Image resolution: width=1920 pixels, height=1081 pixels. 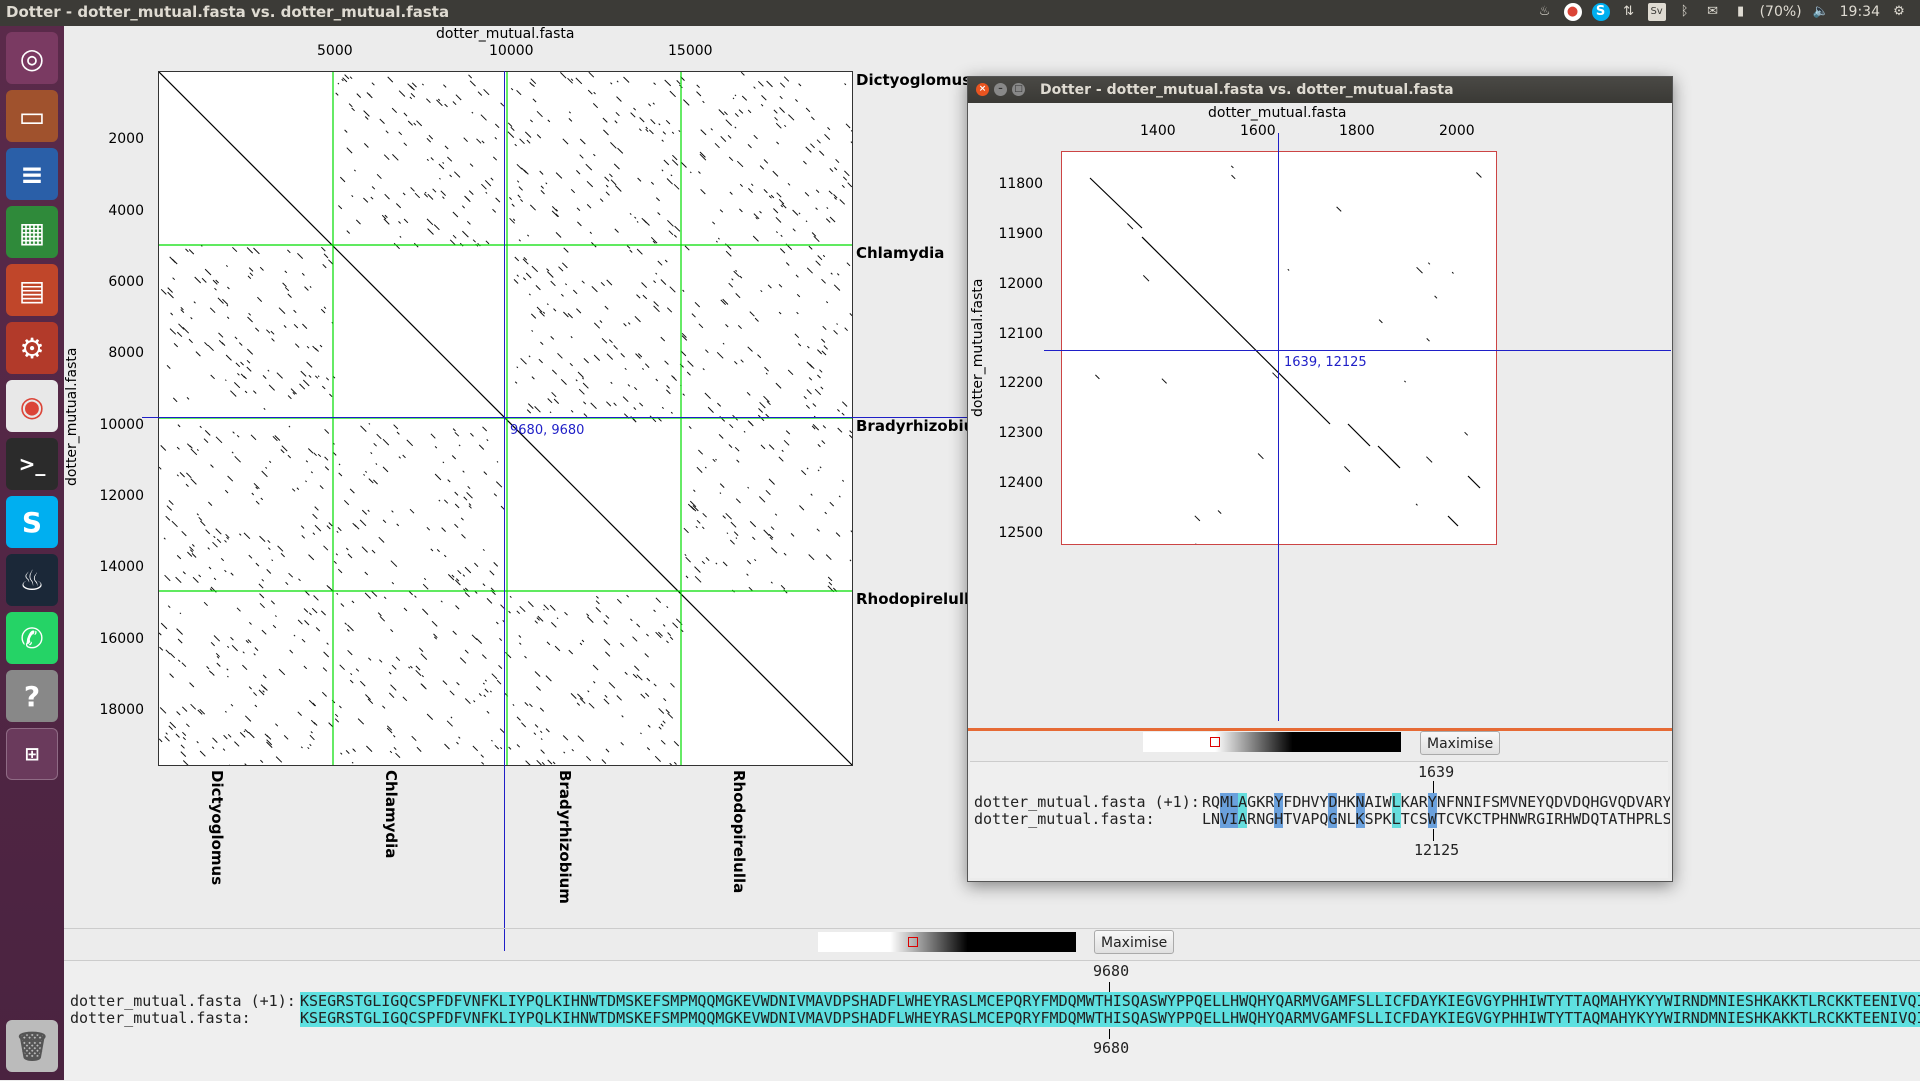 What do you see at coordinates (32, 58) in the screenshot?
I see `ubuntu-dash-icon: ◎` at bounding box center [32, 58].